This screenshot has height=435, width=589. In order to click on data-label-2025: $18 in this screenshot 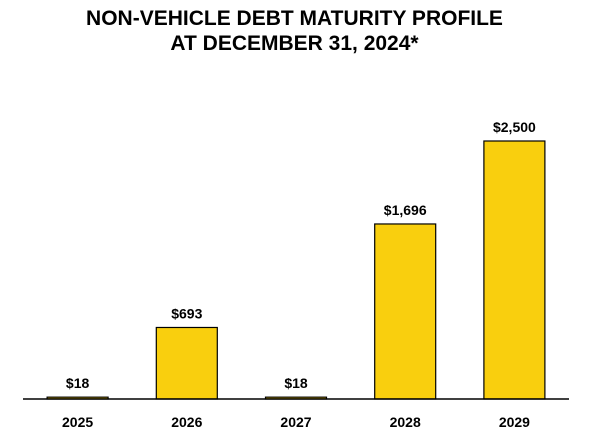, I will do `click(78, 383)`.